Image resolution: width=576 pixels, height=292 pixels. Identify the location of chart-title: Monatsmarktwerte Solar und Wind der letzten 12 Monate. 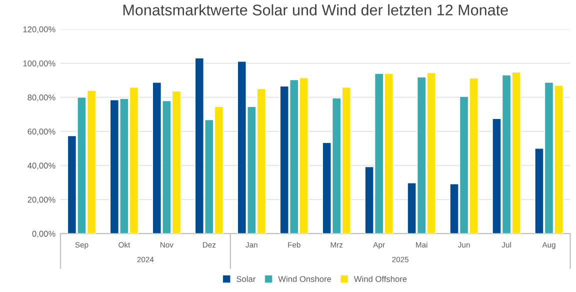
(315, 10).